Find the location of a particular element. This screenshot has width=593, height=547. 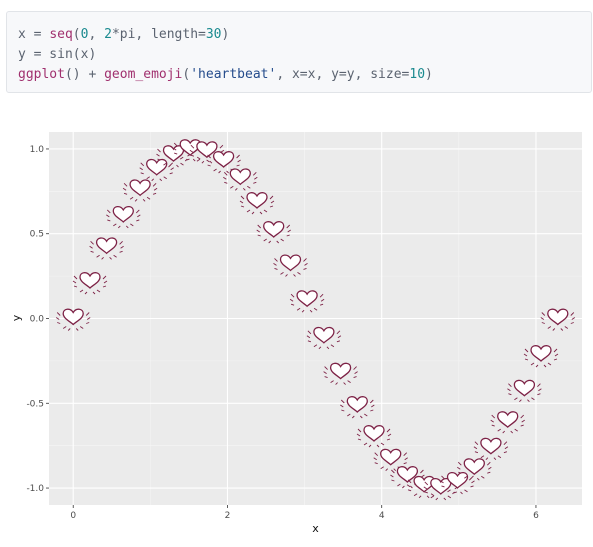

y-axis: -1.0 -0.5 0.0 0.5 1.0 is located at coordinates (37, 319).